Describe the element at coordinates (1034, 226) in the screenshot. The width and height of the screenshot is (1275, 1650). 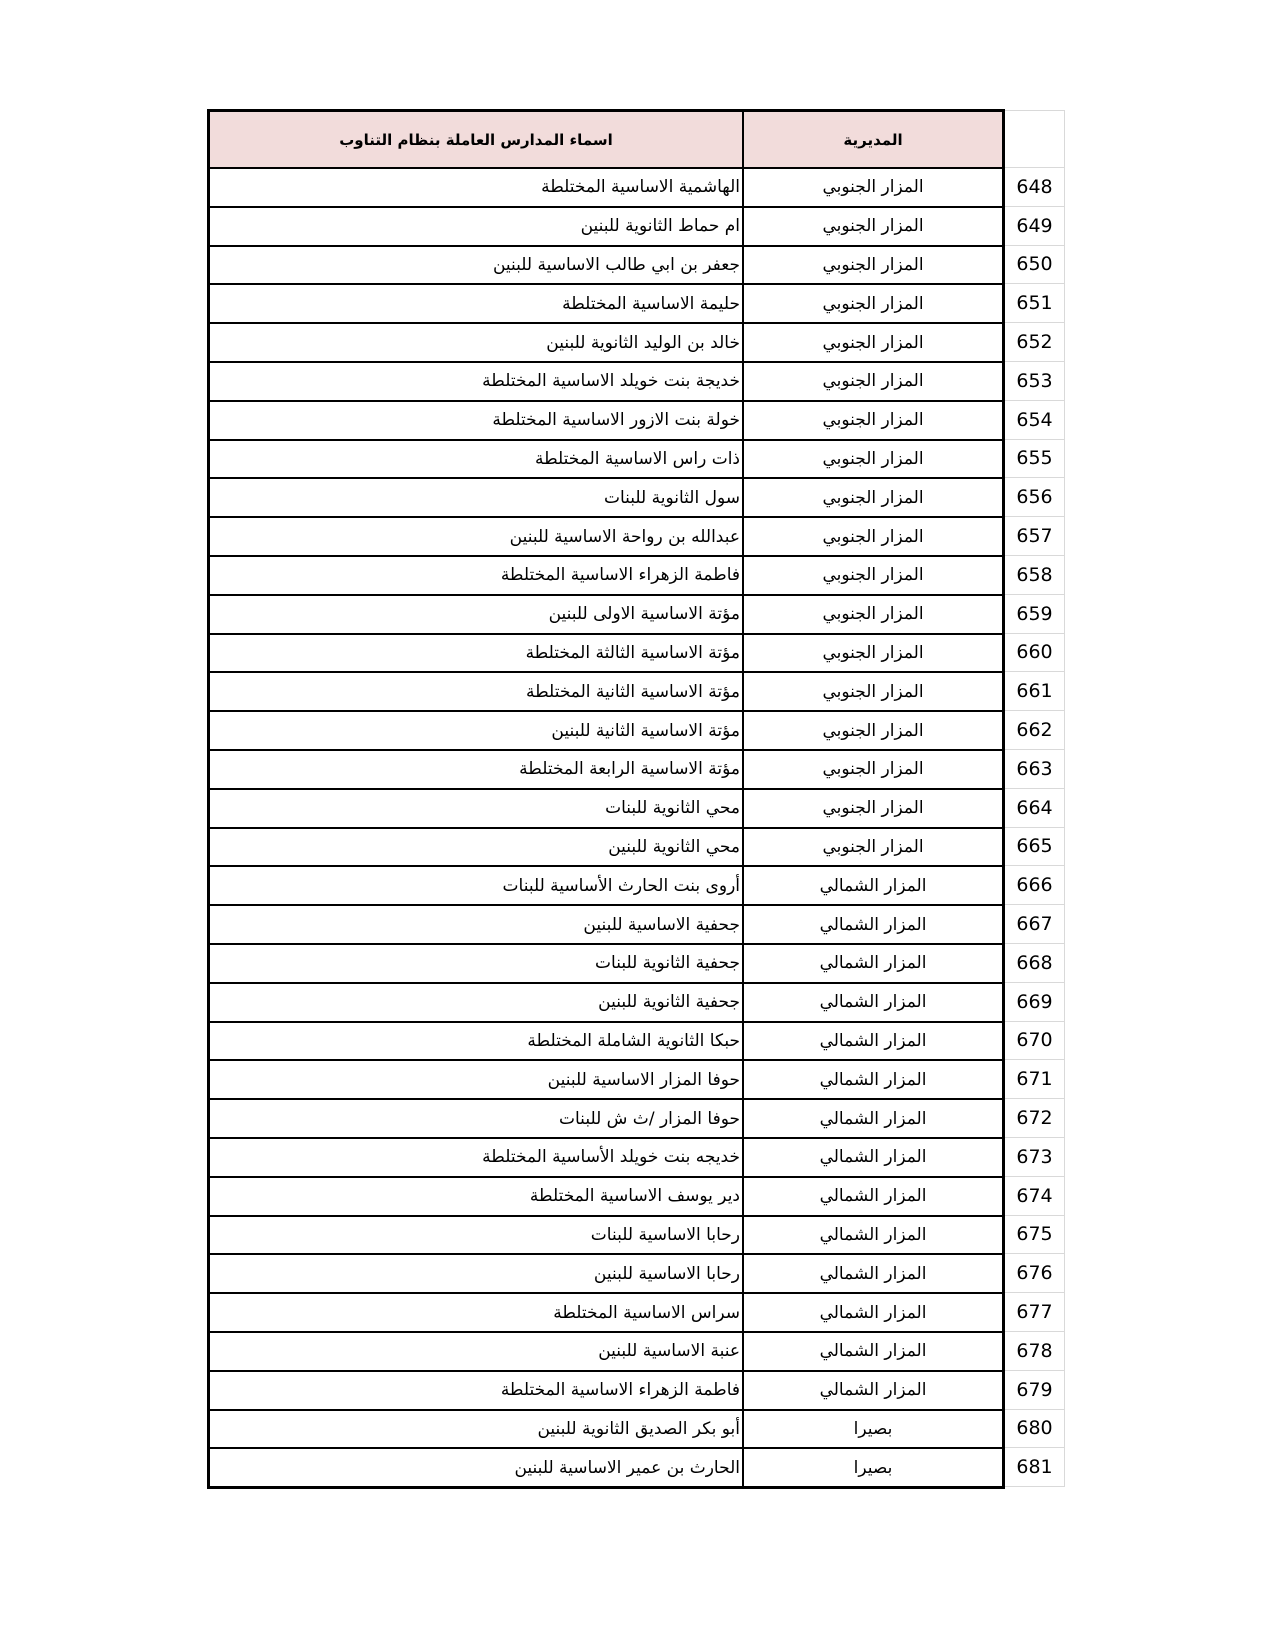
I see `row-number-cell: 649` at that location.